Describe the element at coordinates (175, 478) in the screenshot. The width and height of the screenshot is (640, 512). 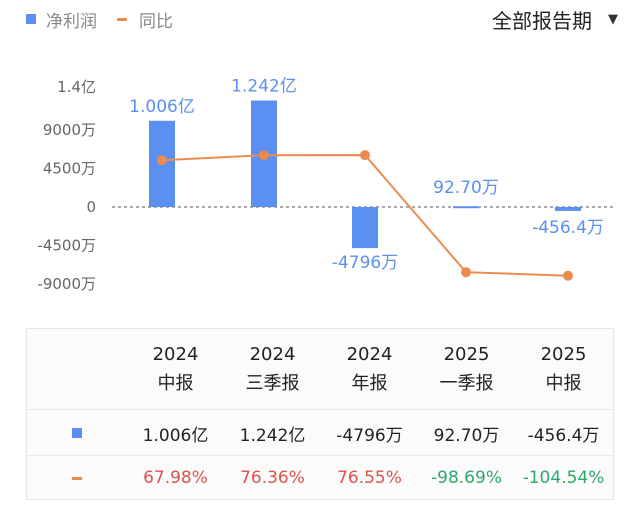
I see `table-cell: 67.98%` at that location.